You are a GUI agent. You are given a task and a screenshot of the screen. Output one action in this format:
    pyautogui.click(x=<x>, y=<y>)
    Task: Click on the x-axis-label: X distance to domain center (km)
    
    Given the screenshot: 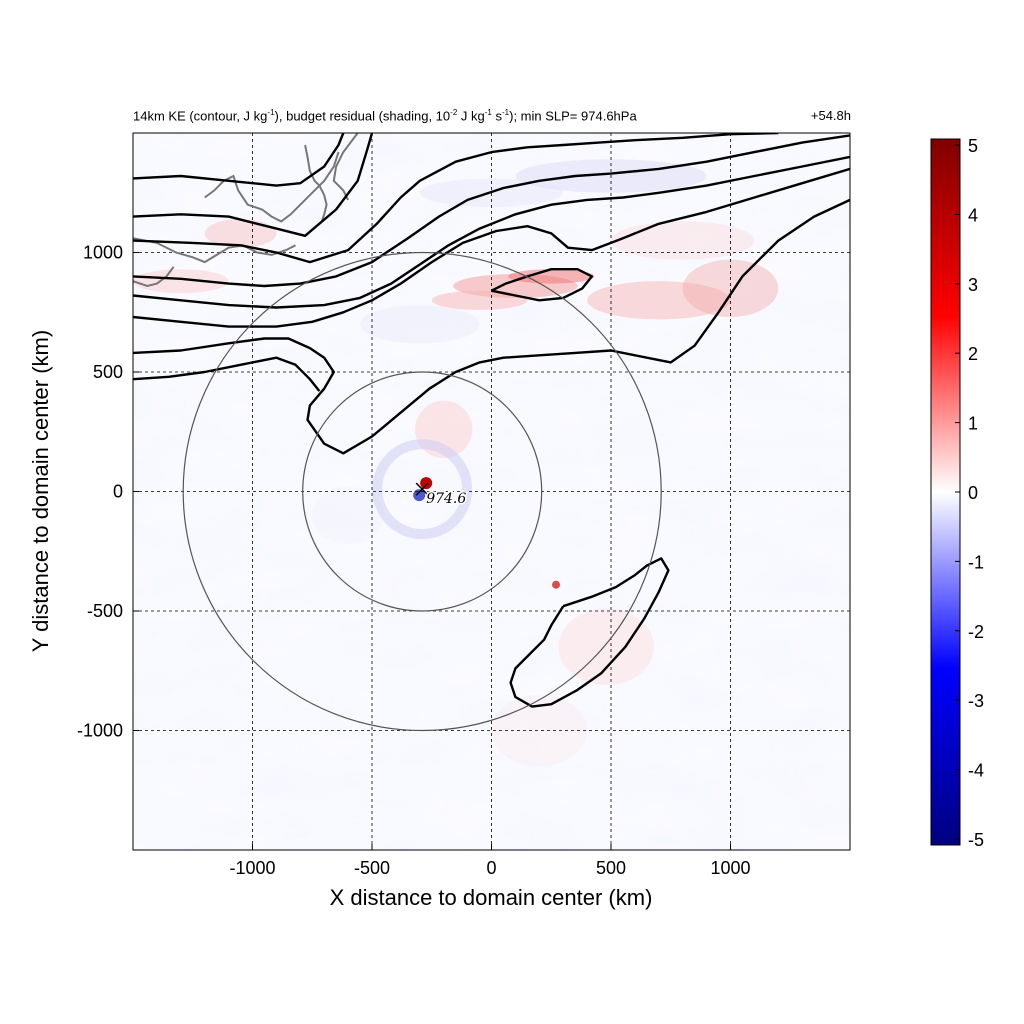 What is the action you would take?
    pyautogui.click(x=491, y=897)
    